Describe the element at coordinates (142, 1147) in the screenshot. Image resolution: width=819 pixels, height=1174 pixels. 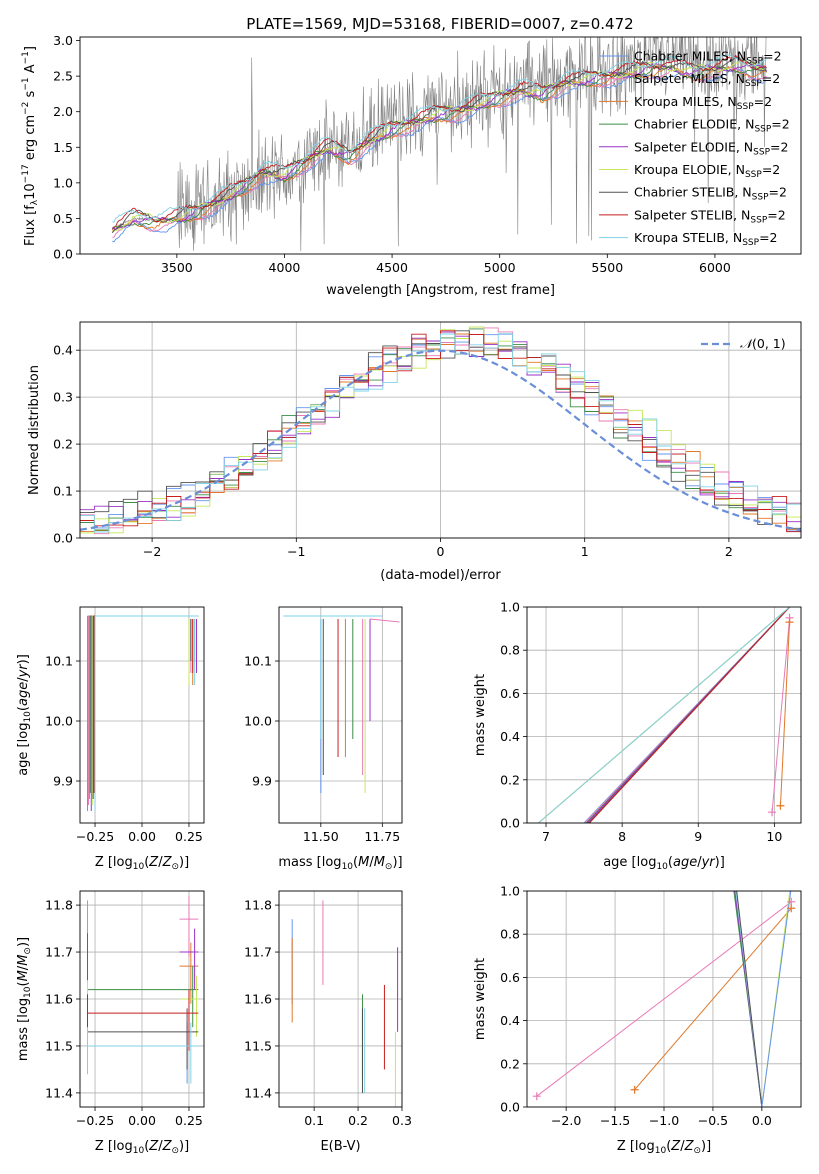
I see `mass-z-xlabel: Z [log10(Z/Z⊙)]` at that location.